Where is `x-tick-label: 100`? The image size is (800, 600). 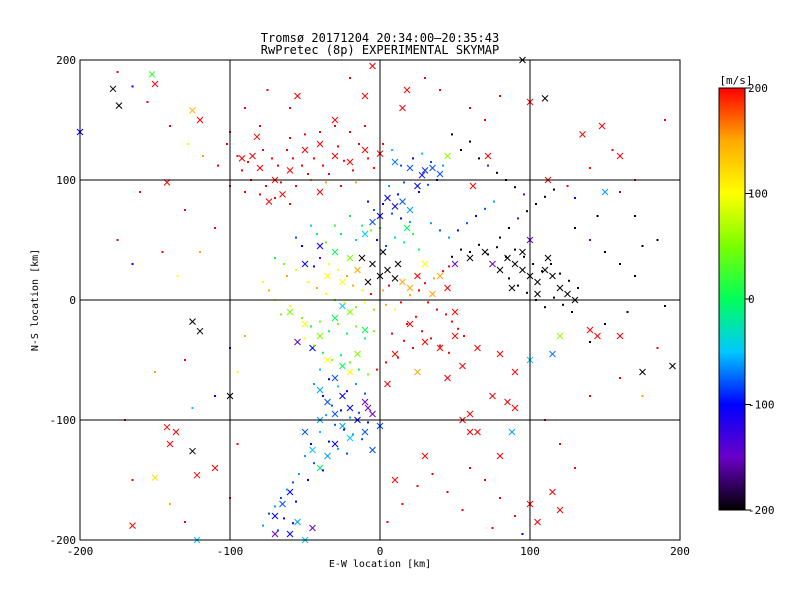
x-tick-label: 100 is located at coordinates (530, 551).